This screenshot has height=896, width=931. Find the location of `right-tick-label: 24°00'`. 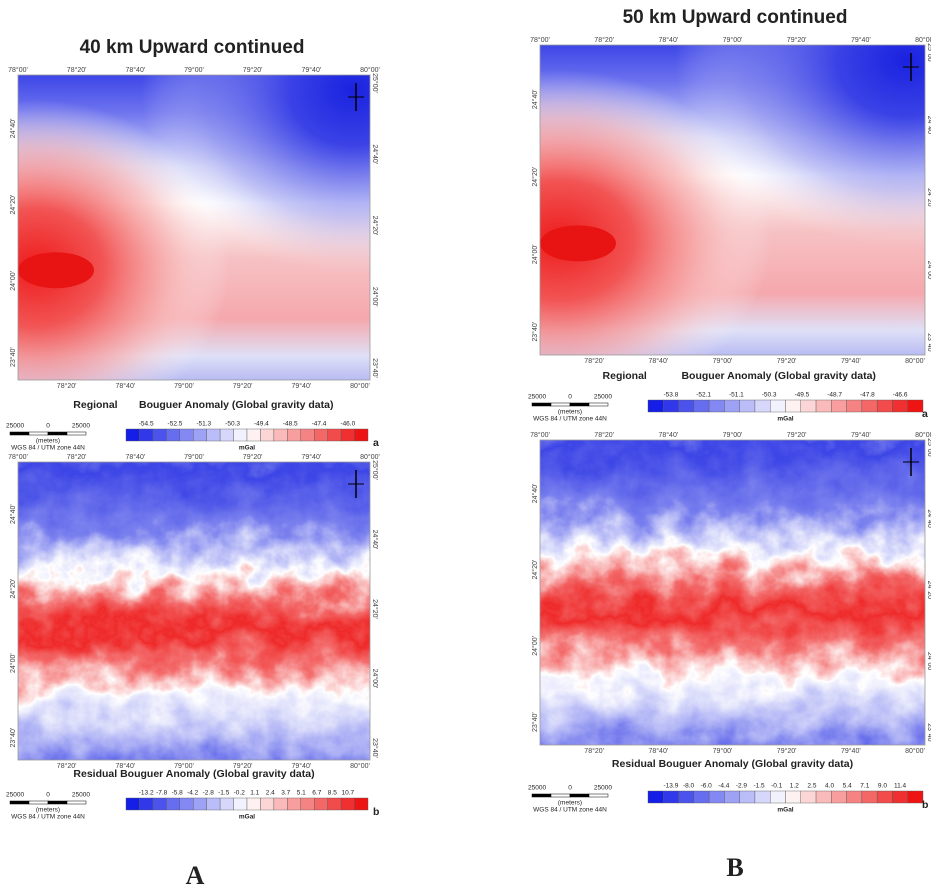

right-tick-label: 24°00' is located at coordinates (928, 662).